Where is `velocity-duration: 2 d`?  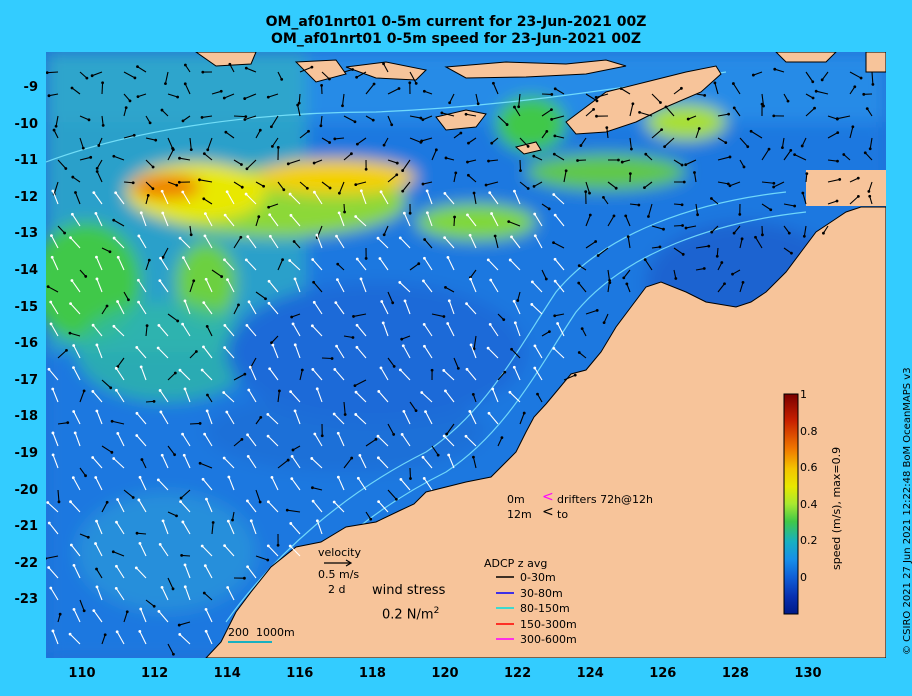
velocity-duration: 2 d is located at coordinates (337, 589).